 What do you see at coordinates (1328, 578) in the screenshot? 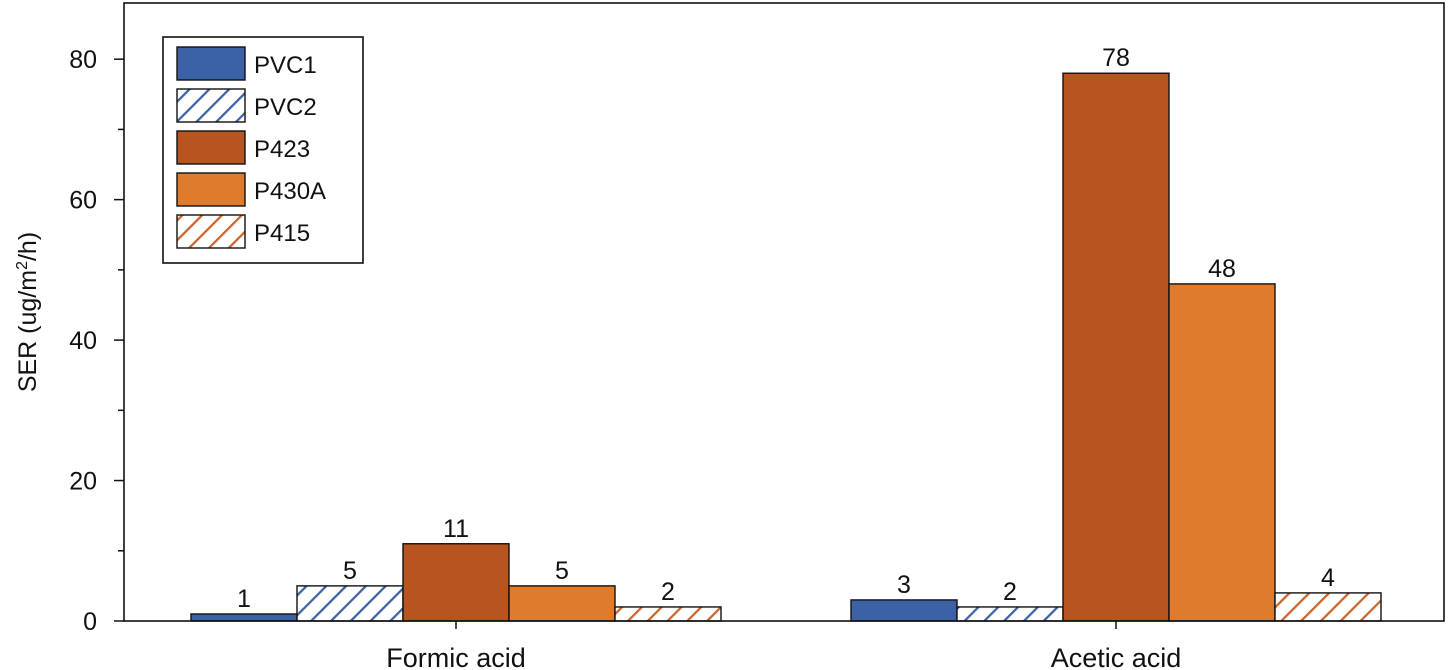
I see `data-label-acetic-acid-p415: 4` at bounding box center [1328, 578].